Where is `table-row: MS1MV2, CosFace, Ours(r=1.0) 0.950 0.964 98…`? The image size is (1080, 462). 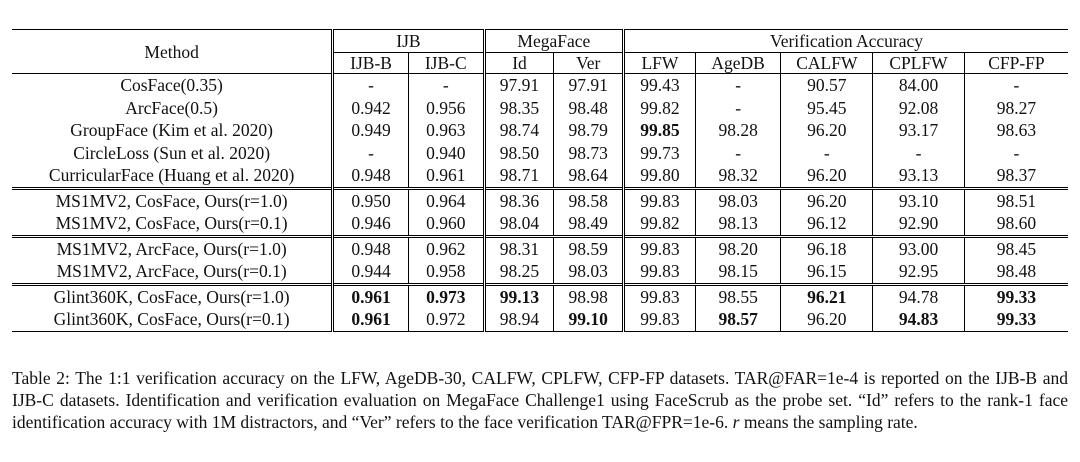
table-row: MS1MV2, CosFace, Ours(r=1.0) 0.950 0.964 98… is located at coordinates (540, 199).